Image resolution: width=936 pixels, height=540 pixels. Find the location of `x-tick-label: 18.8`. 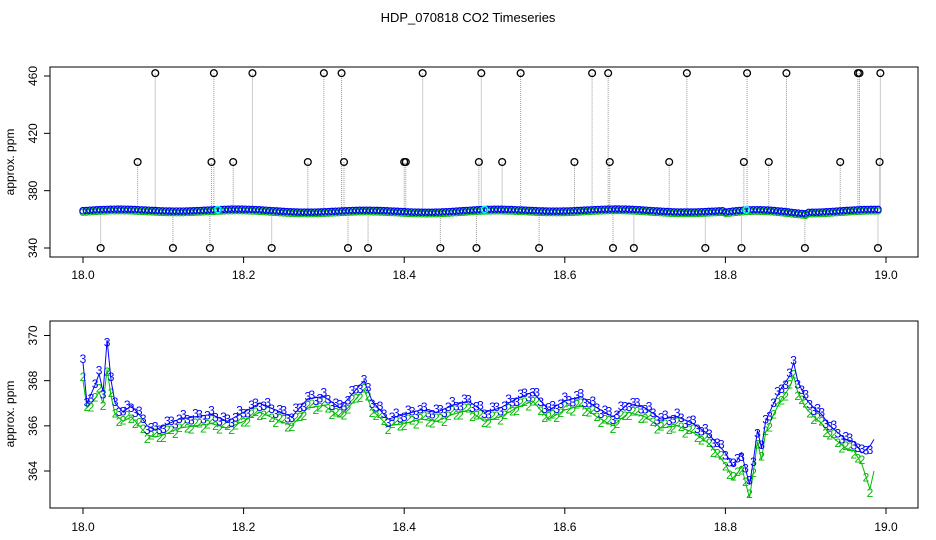

x-tick-label: 18.8 is located at coordinates (726, 275).